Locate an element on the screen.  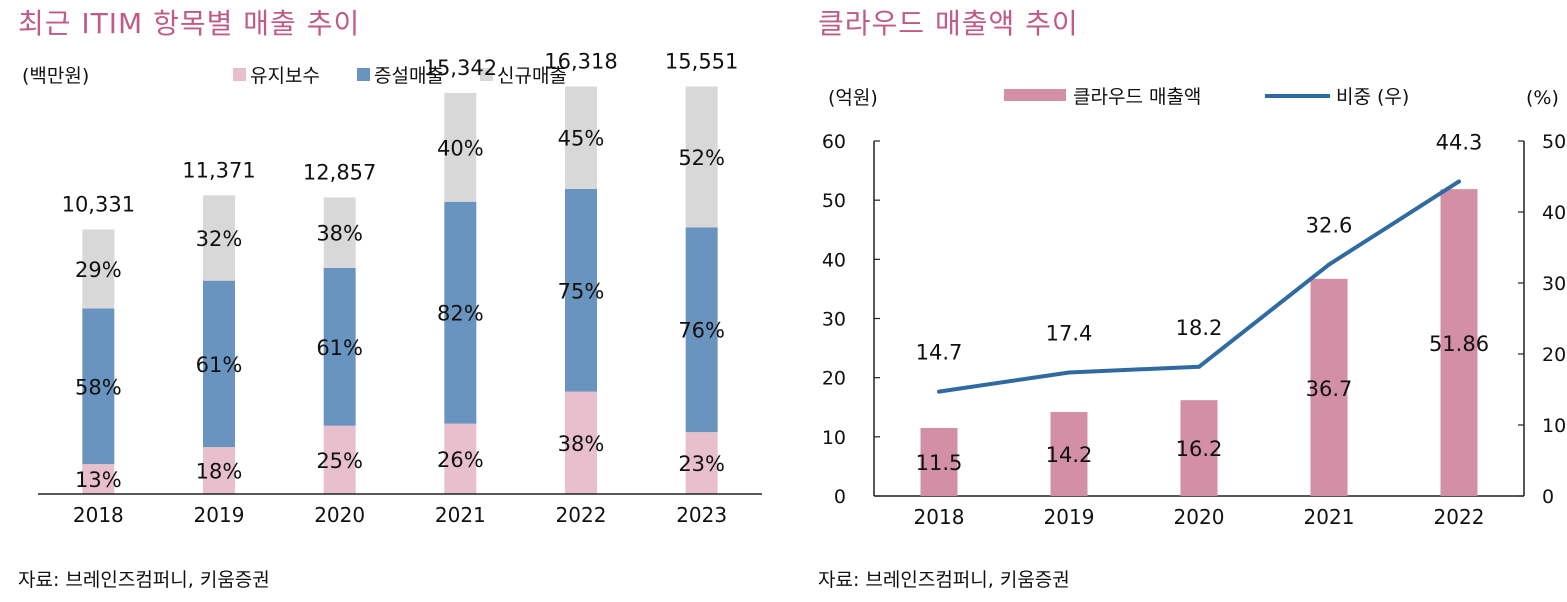
segment-label: 76% is located at coordinates (701, 331).